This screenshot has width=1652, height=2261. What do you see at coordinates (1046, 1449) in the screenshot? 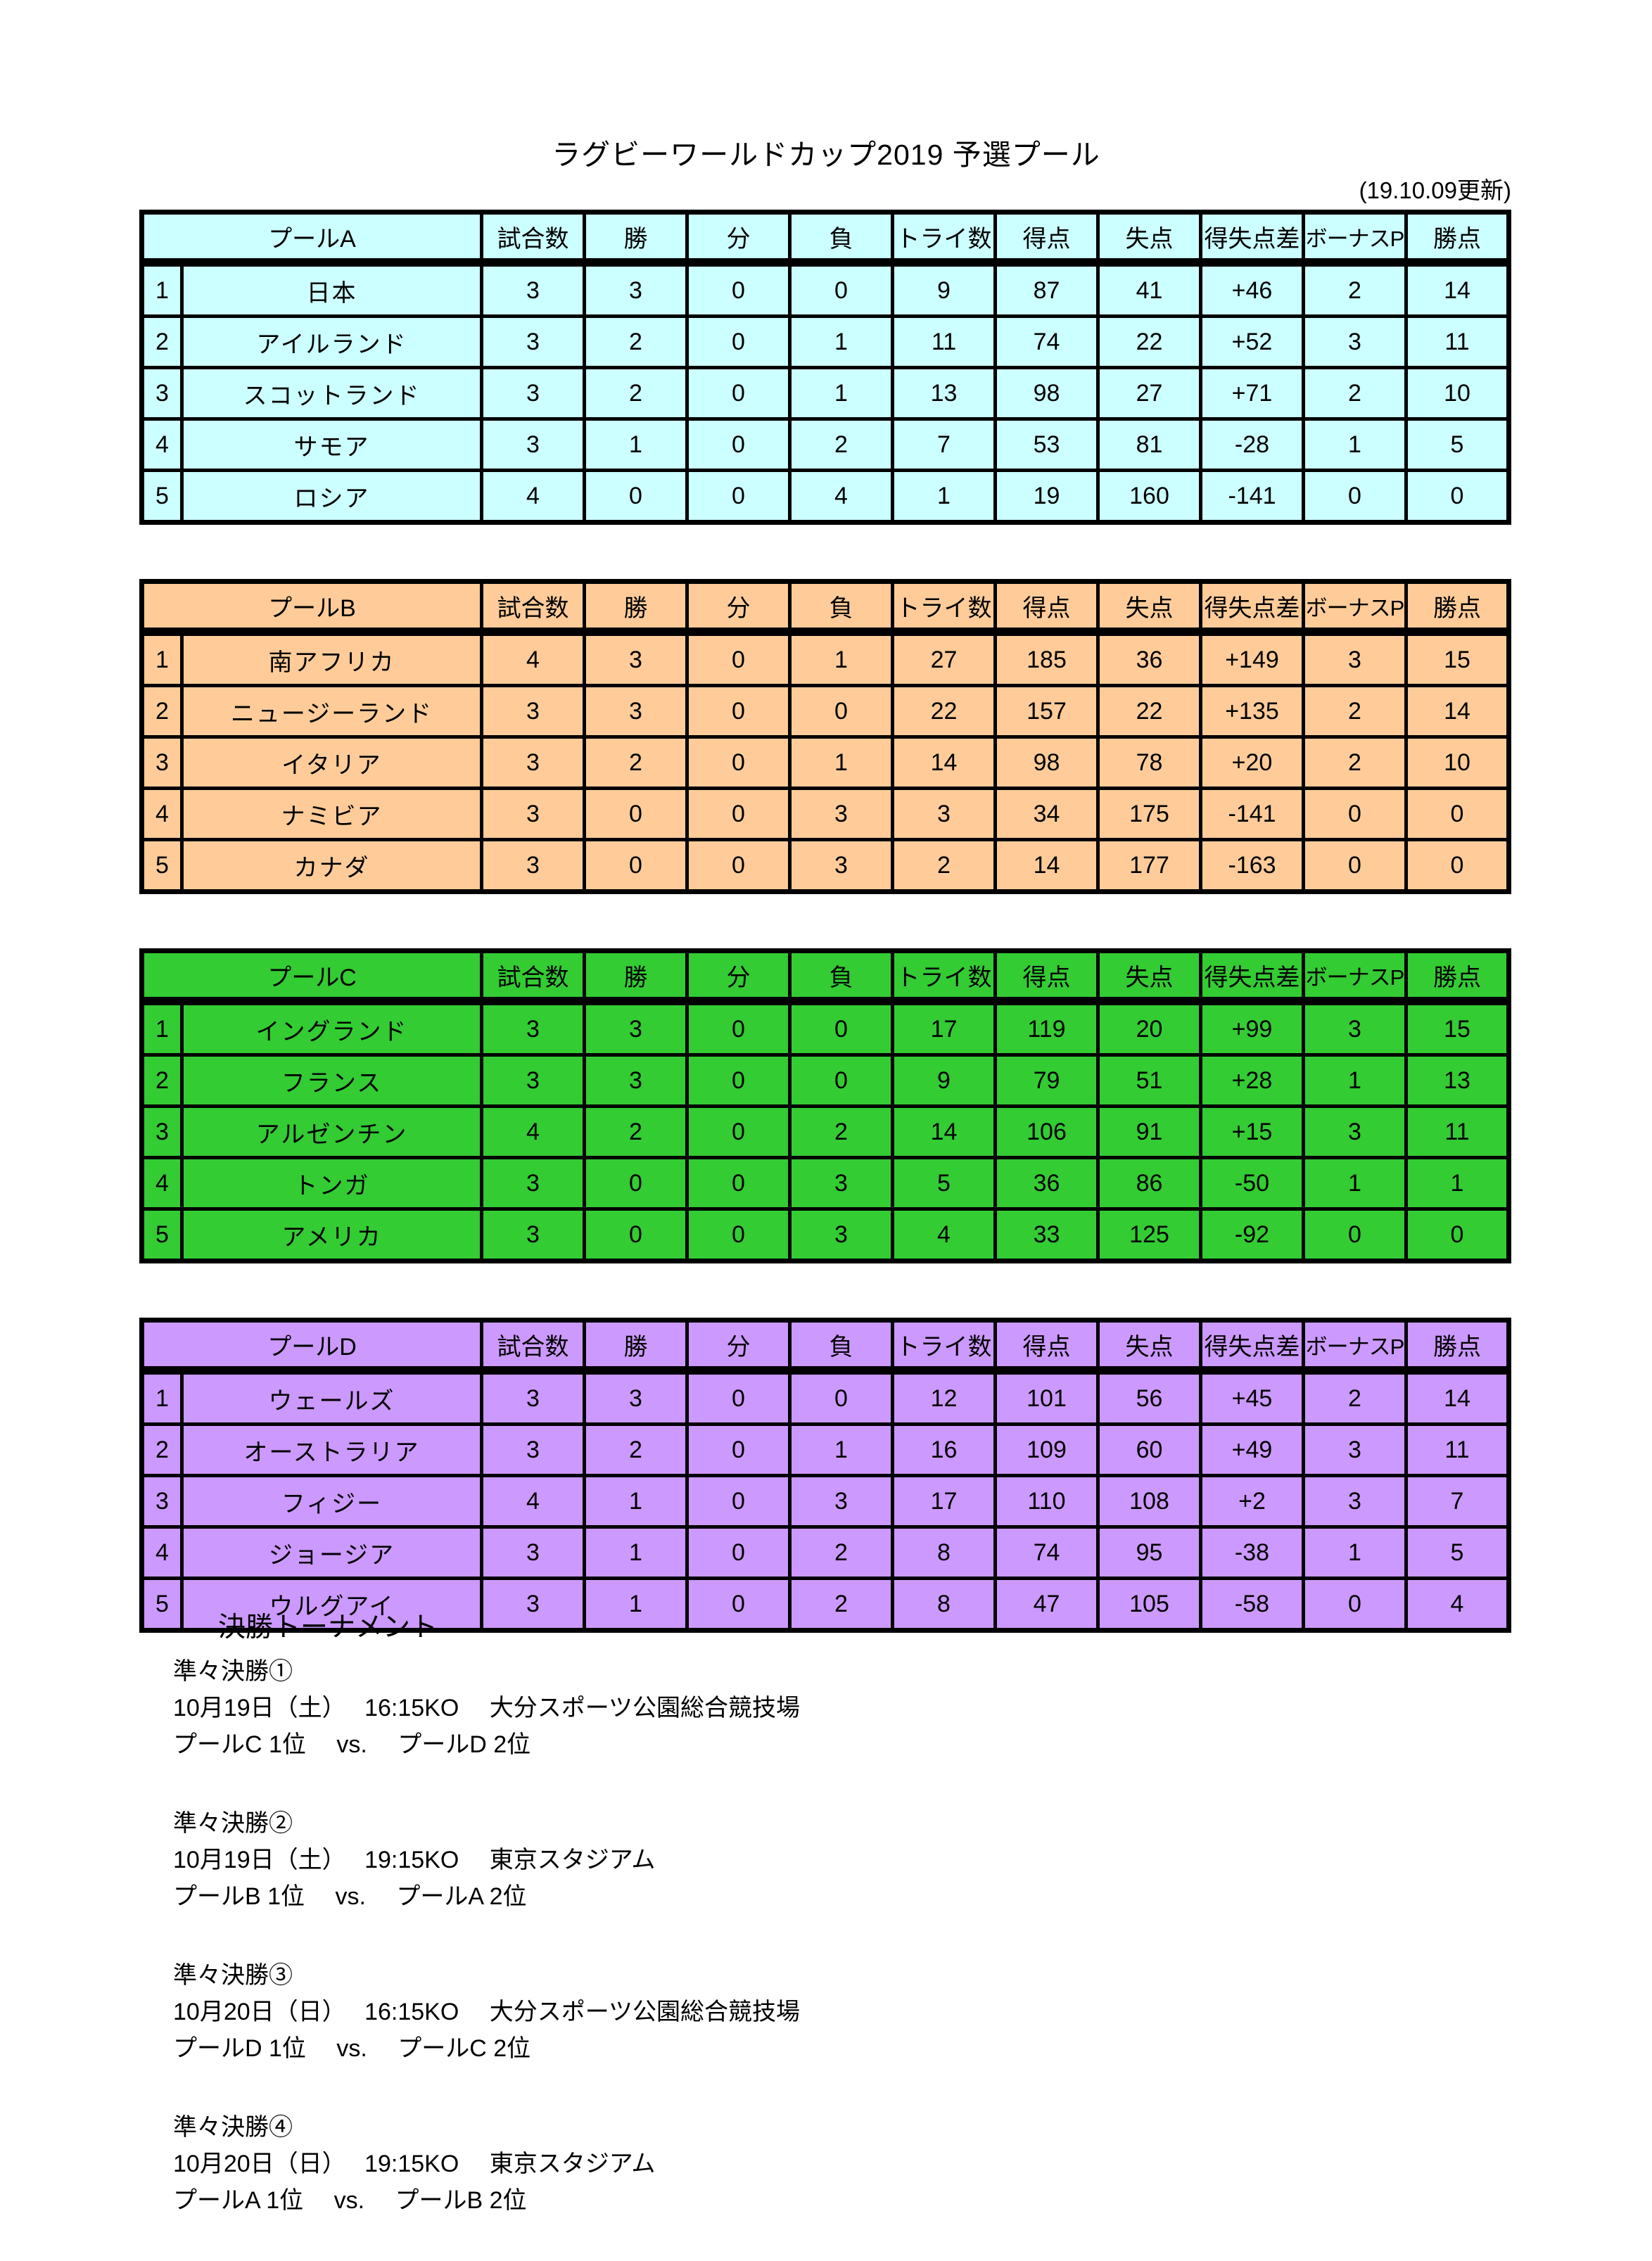
I see `points-for-cell: 109` at bounding box center [1046, 1449].